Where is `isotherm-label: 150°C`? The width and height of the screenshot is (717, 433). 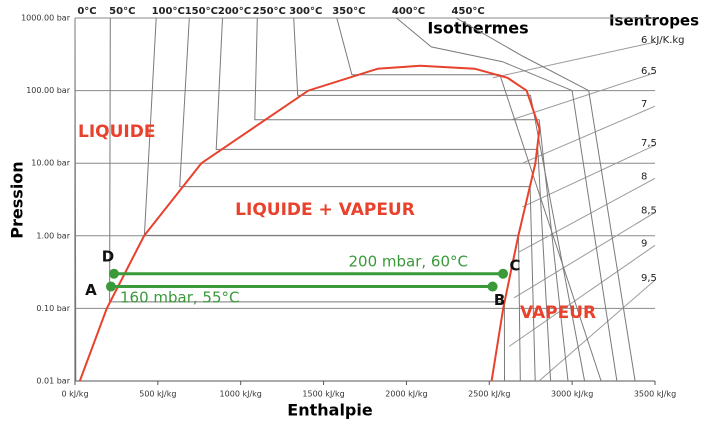
isotherm-label: 150°C is located at coordinates (201, 11).